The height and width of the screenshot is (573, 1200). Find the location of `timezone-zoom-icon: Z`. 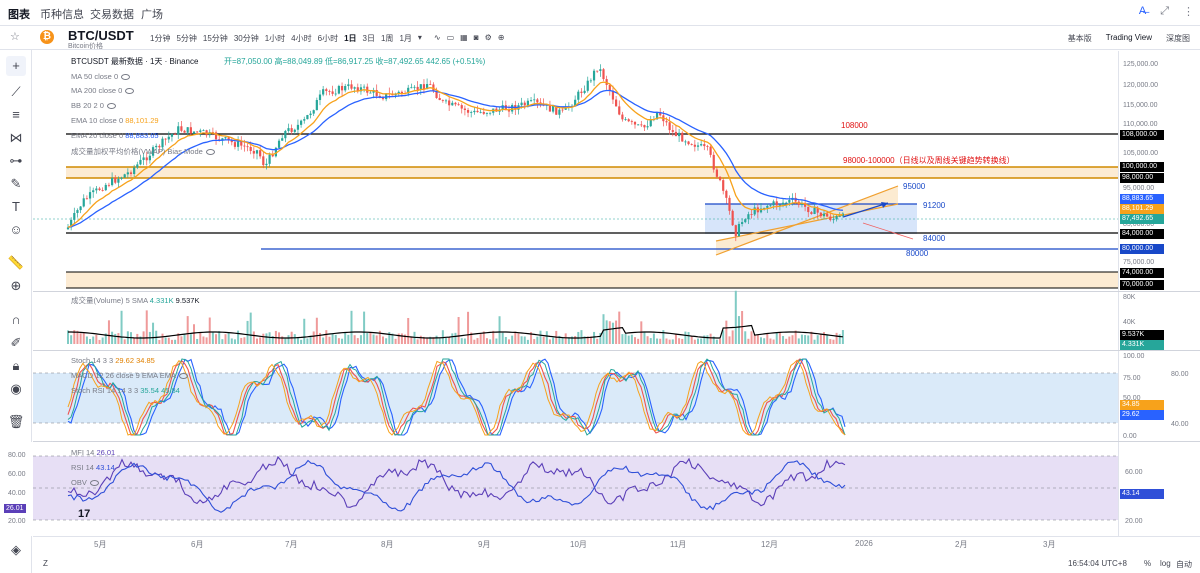

timezone-zoom-icon: Z is located at coordinates (45, 563).